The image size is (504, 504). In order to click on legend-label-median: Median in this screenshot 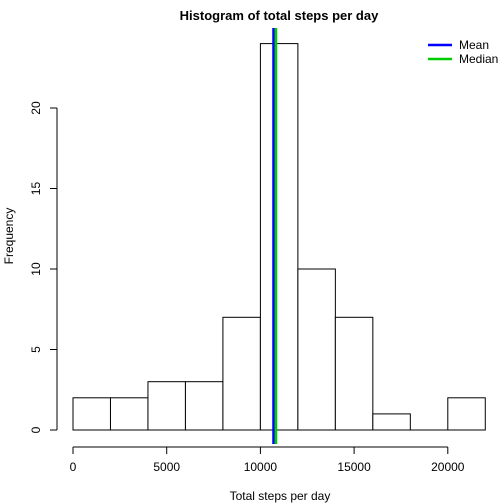, I will do `click(478, 59)`.